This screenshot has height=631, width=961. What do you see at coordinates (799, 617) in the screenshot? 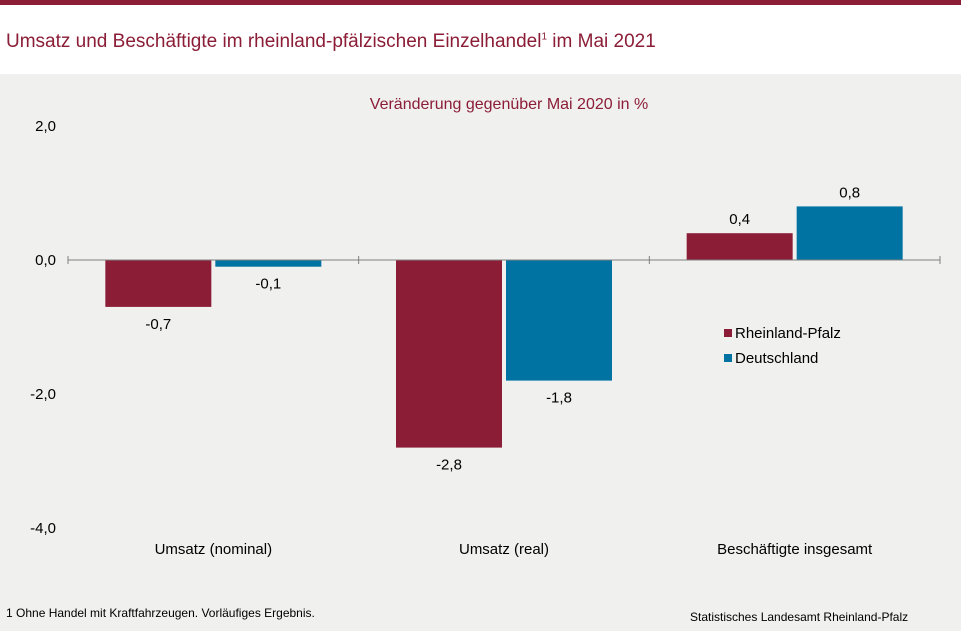
I see `source-note: Statistisches Landesamt Rheinland-Pfalz` at bounding box center [799, 617].